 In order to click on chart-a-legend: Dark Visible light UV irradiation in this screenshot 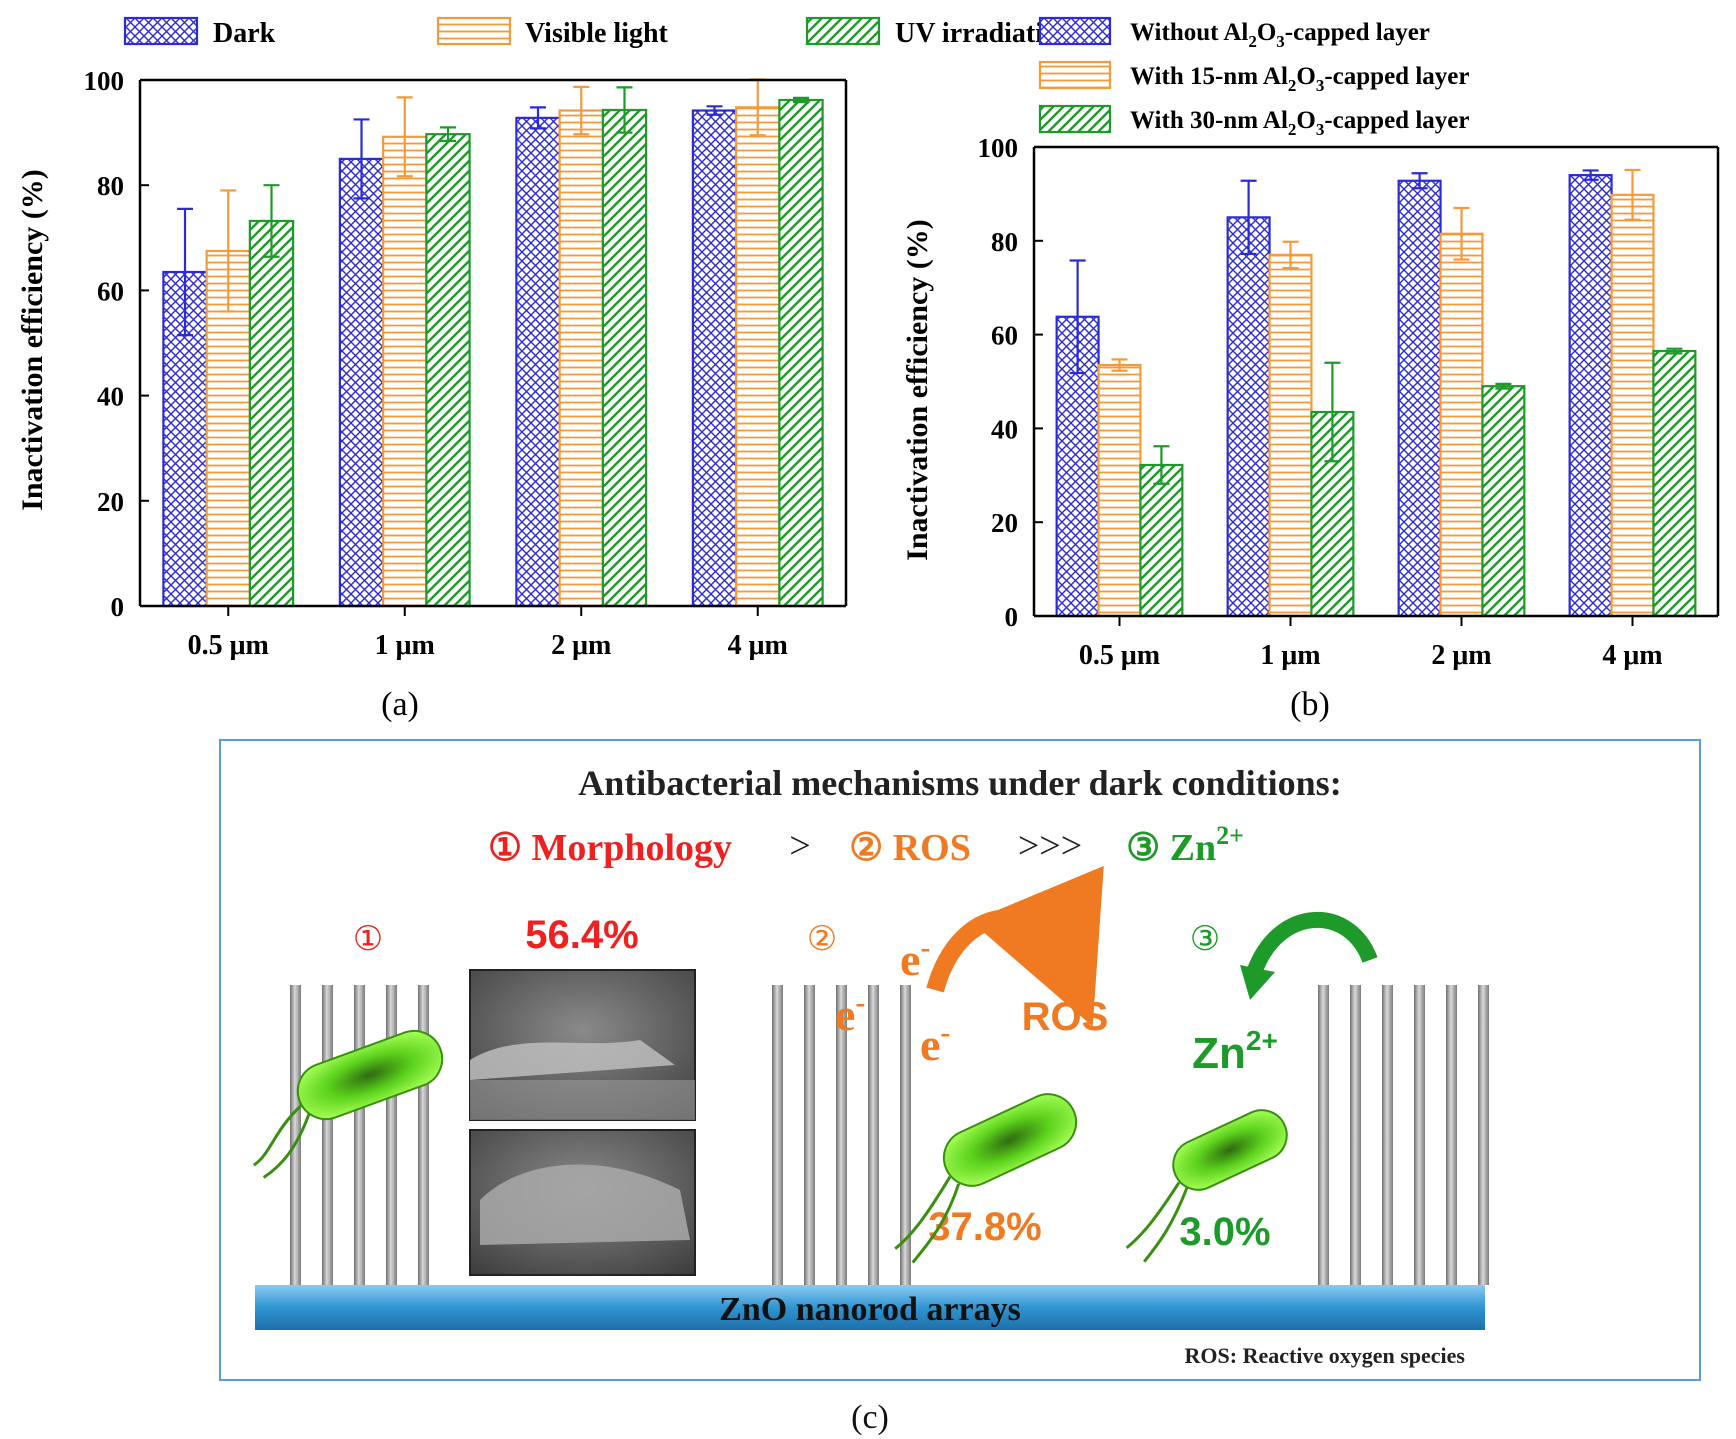, I will do `click(598, 32)`.